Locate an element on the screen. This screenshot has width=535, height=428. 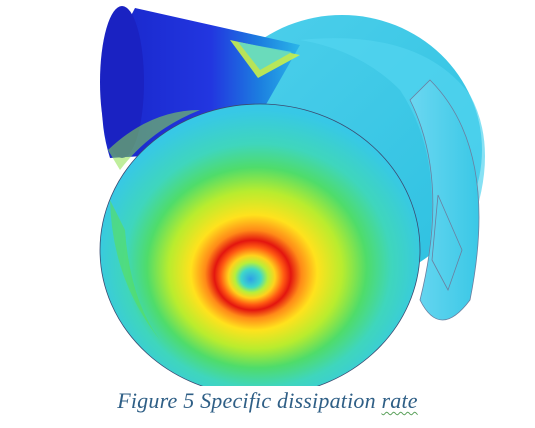
casing-rim is located at coordinates (444, 200).